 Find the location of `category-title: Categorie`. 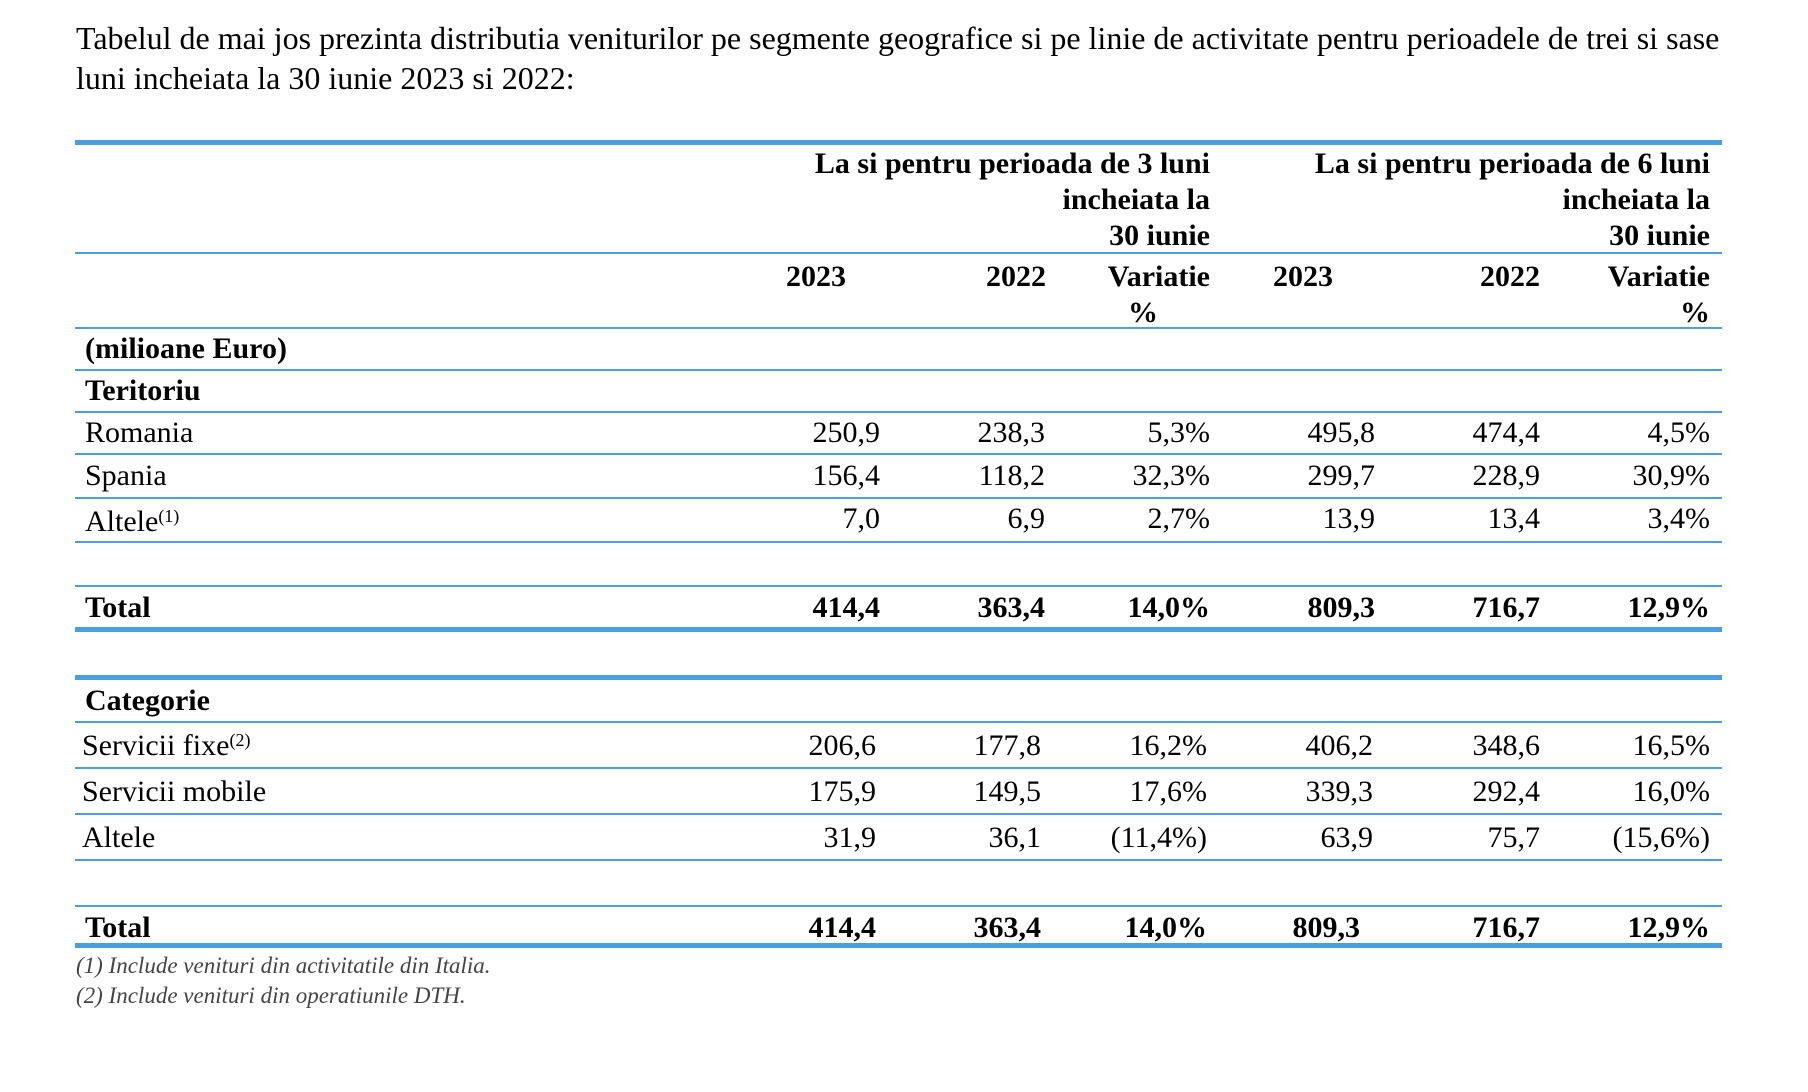

category-title: Categorie is located at coordinates (147, 700).